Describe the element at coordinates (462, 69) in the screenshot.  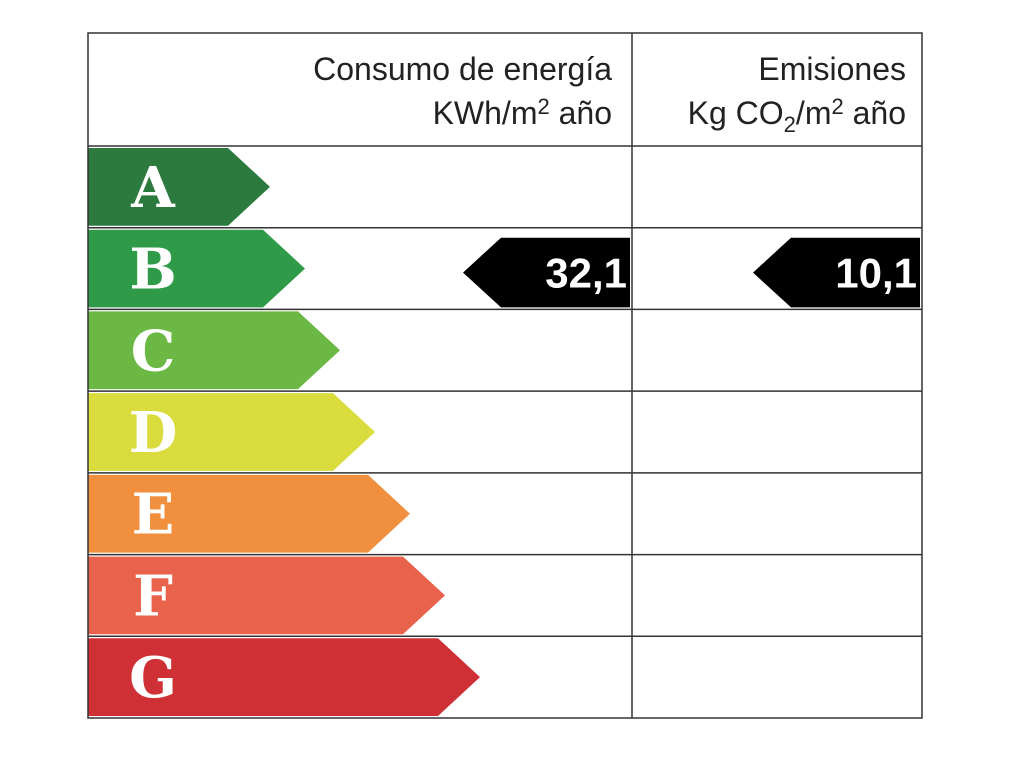
I see `energy-title: Consumo de energía` at that location.